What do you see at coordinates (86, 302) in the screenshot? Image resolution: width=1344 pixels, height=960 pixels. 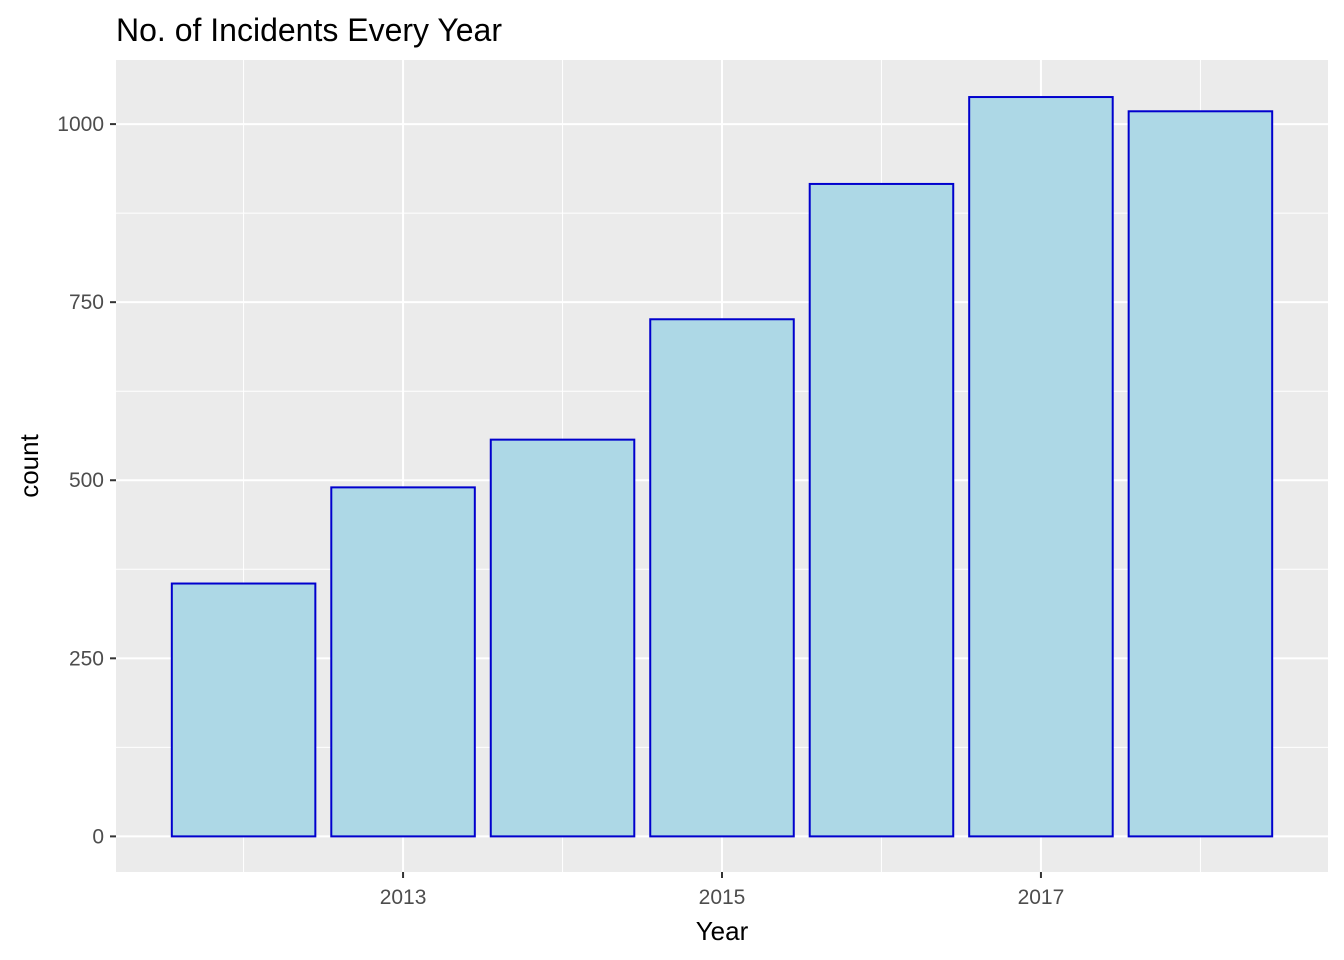 I see `y-tick-label: 750` at bounding box center [86, 302].